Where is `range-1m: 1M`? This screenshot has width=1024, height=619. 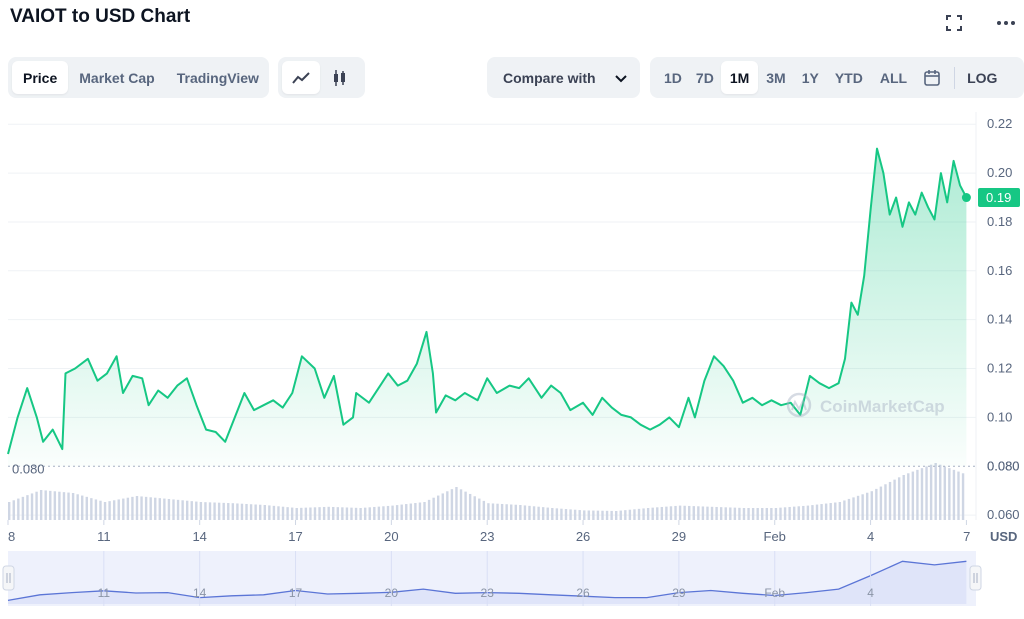 range-1m: 1M is located at coordinates (739, 77).